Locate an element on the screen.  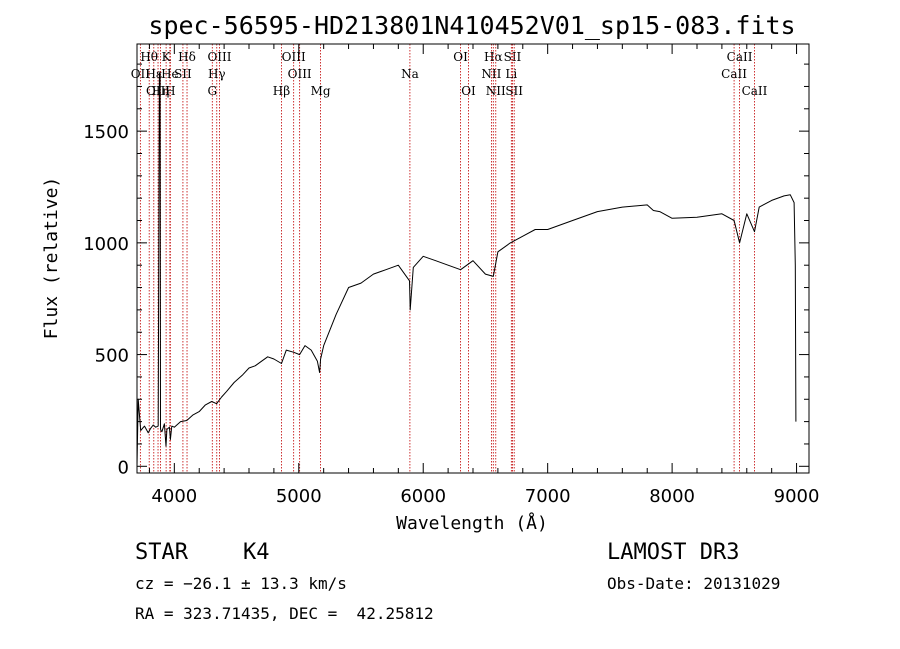
x-tick-label: 6000 is located at coordinates (423, 496).